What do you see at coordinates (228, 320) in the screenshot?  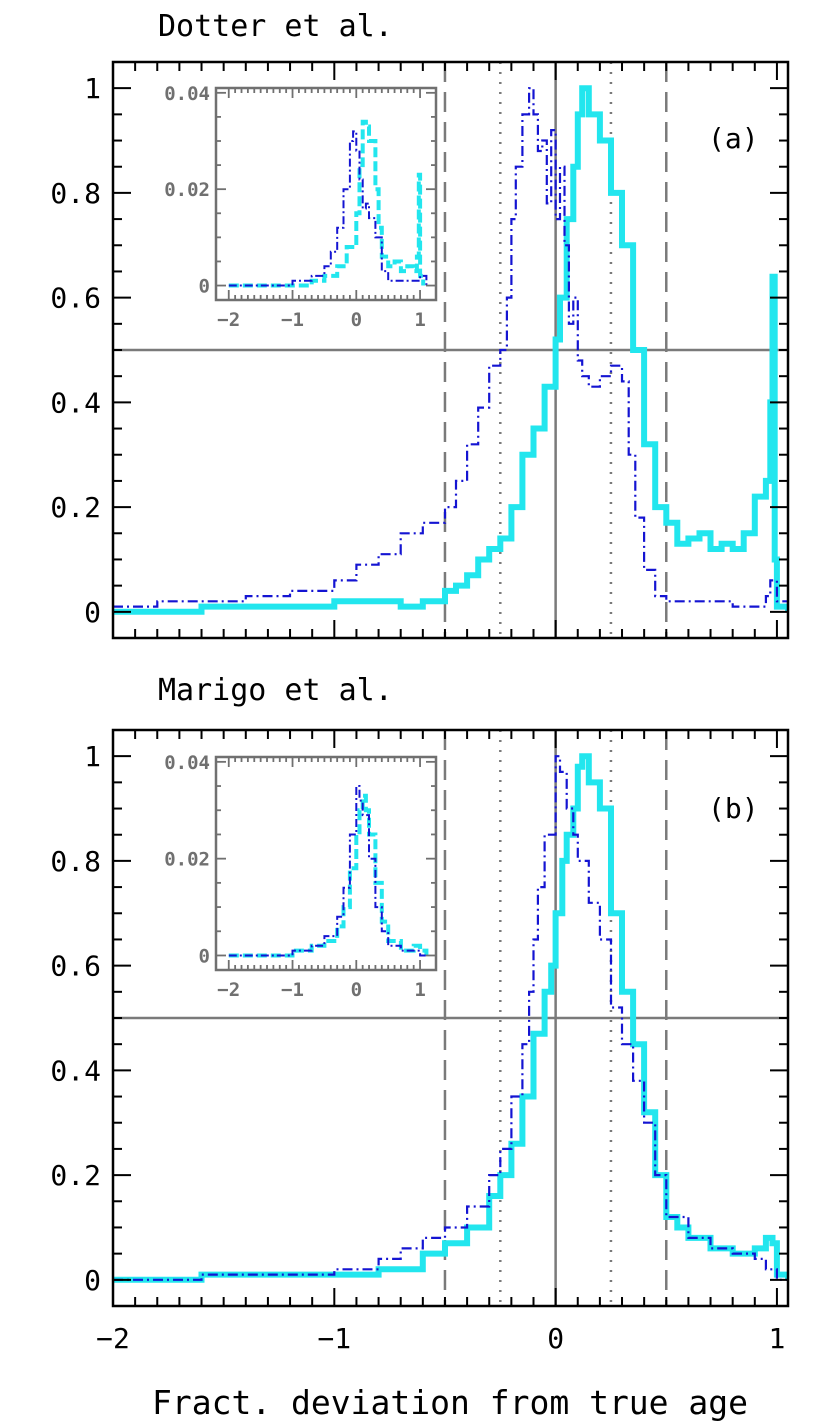 I see `panel-a-inset-xtick-label: −2` at bounding box center [228, 320].